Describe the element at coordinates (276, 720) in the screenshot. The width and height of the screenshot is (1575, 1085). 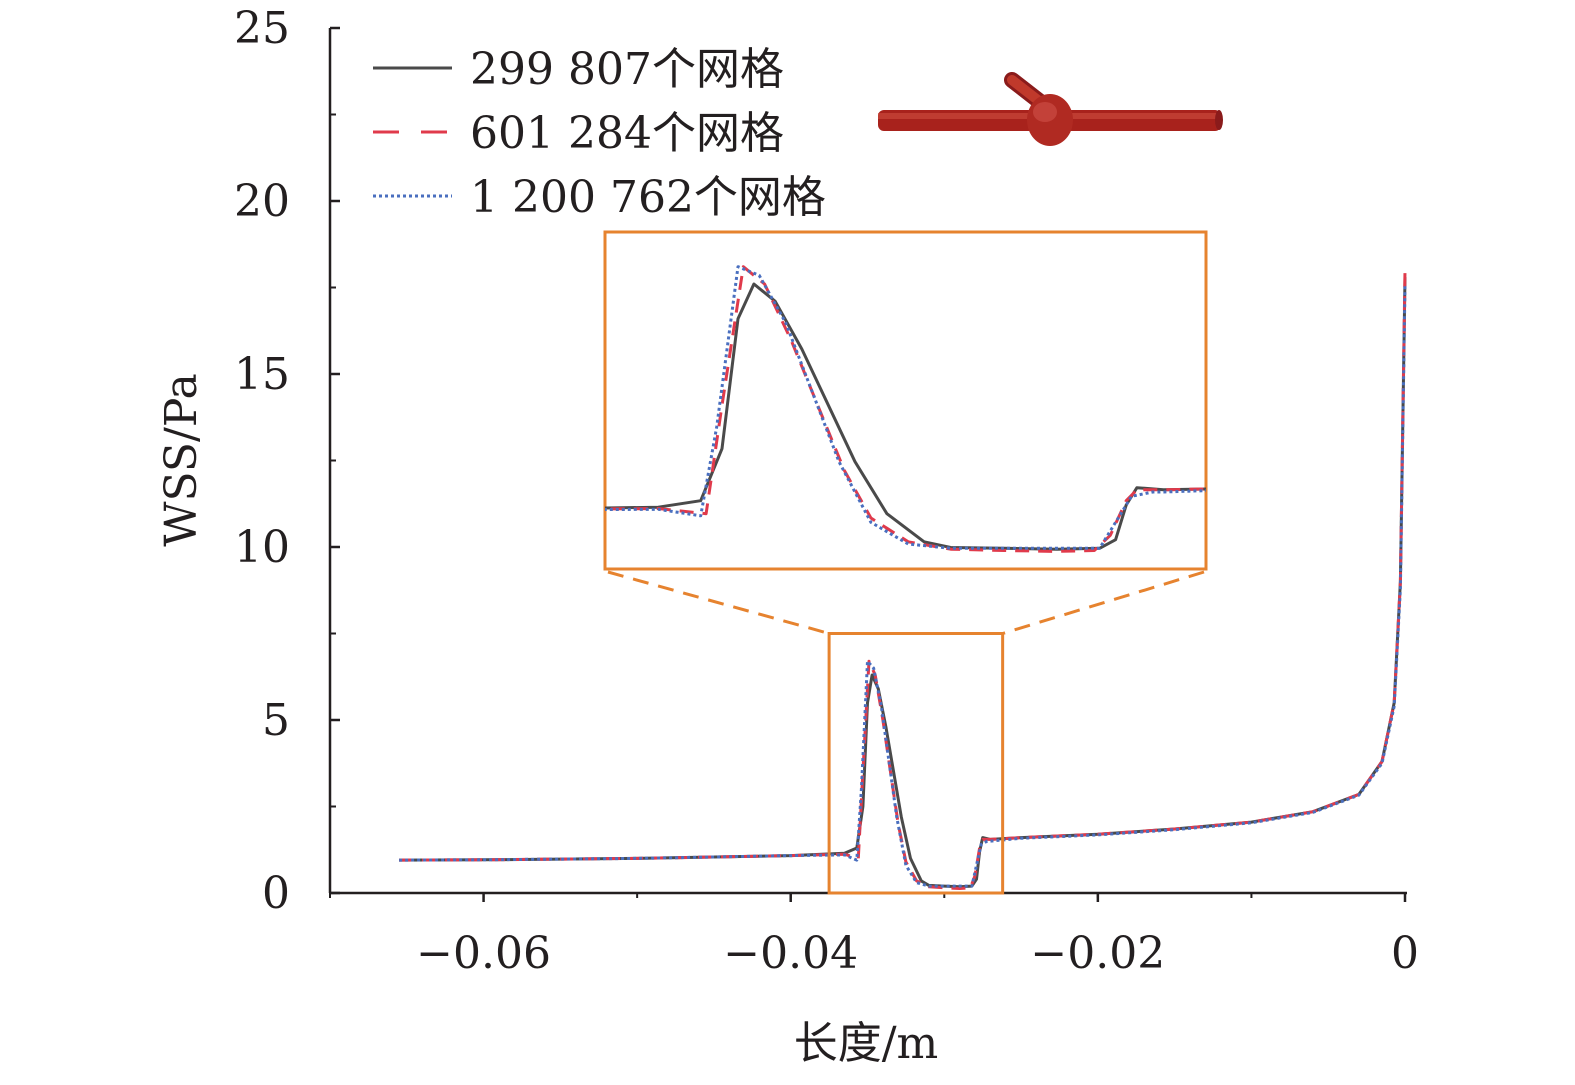
I see `y-tick-label: 5` at that location.